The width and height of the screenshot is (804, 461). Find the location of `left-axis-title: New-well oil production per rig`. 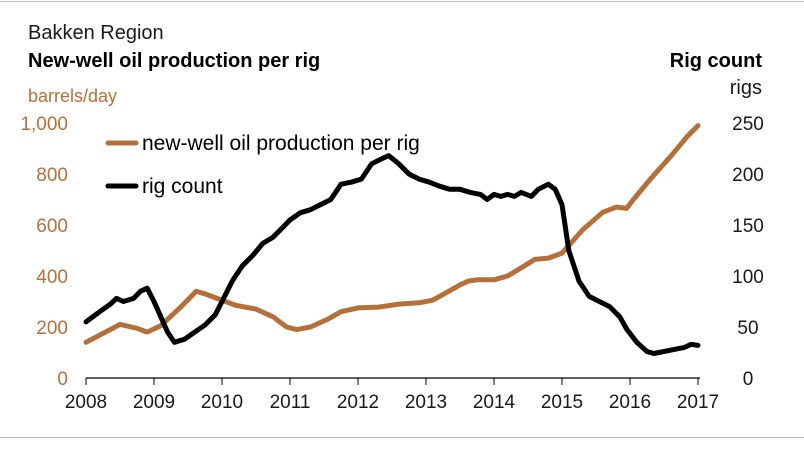

left-axis-title: New-well oil production per rig is located at coordinates (174, 61).